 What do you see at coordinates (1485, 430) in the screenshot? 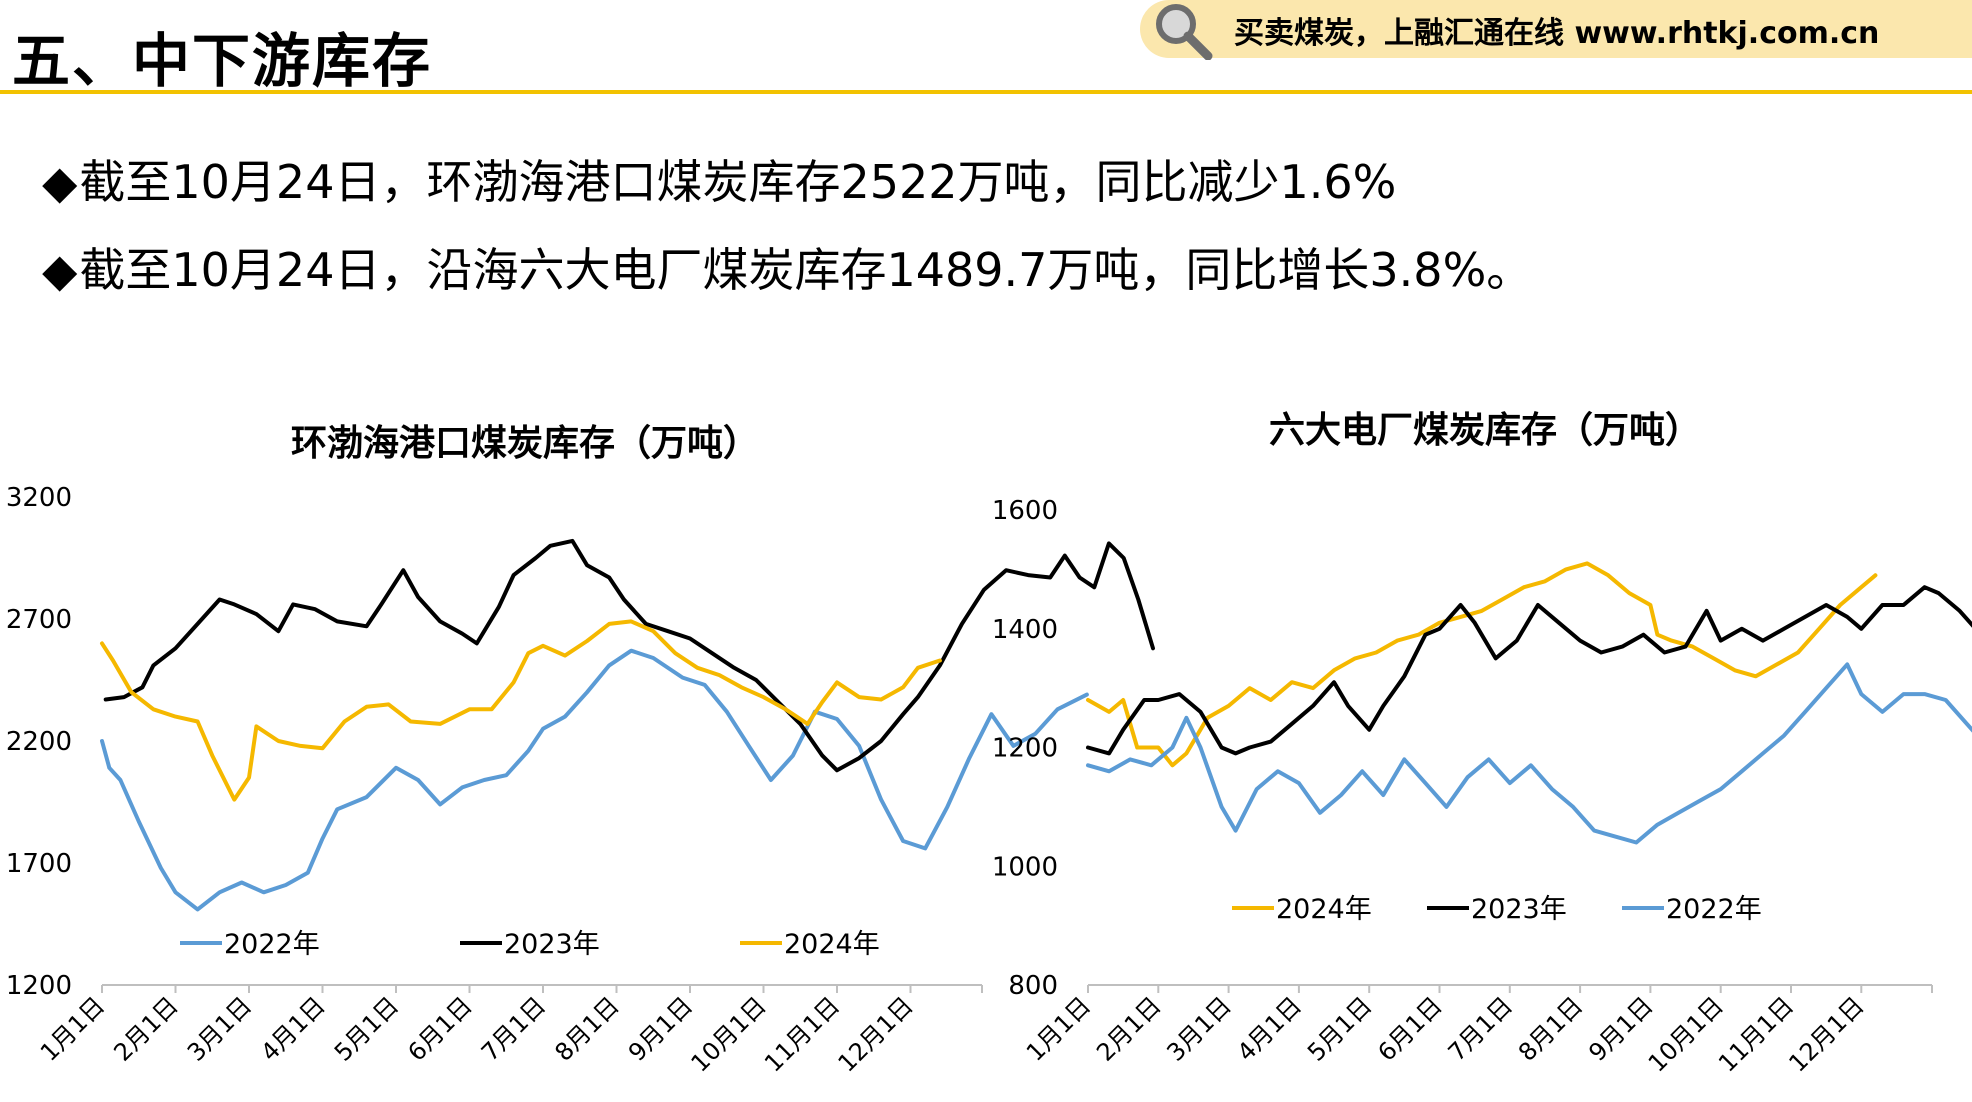
I see `chart-title: 六大电厂煤炭库存（万吨）` at bounding box center [1485, 430].